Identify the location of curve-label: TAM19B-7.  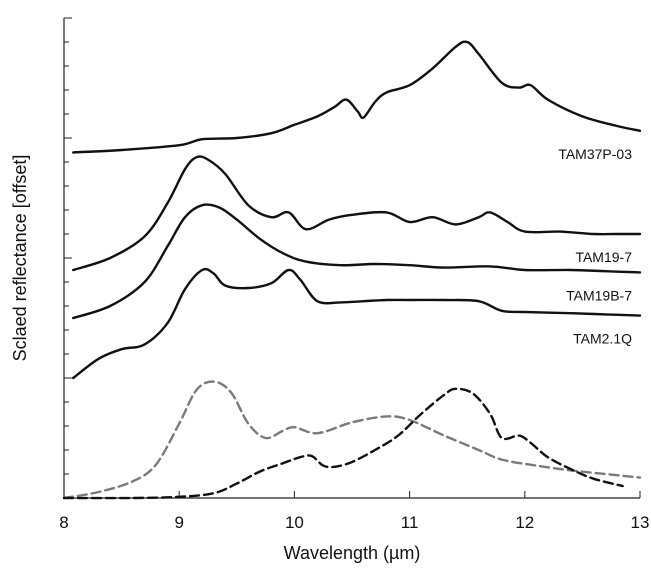
(599, 295).